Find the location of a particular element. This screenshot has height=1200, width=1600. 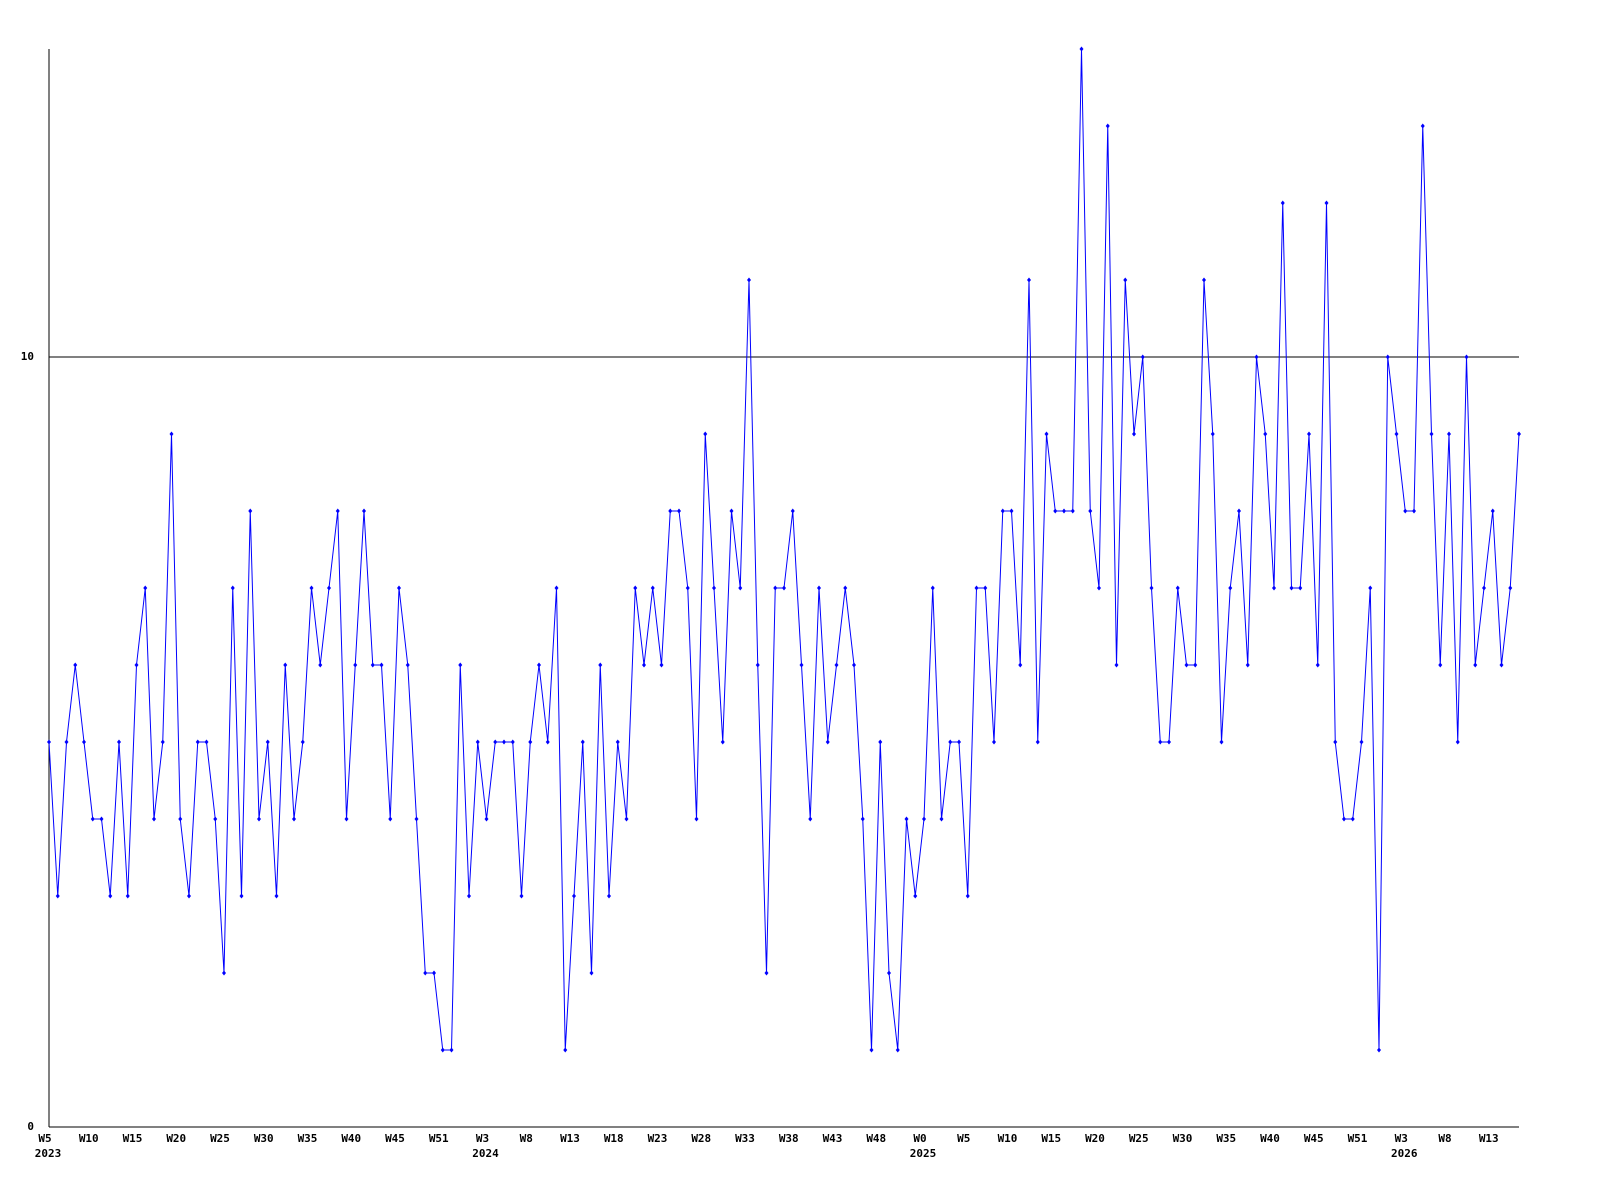

x-tick-label: W20 is located at coordinates (176, 1138).